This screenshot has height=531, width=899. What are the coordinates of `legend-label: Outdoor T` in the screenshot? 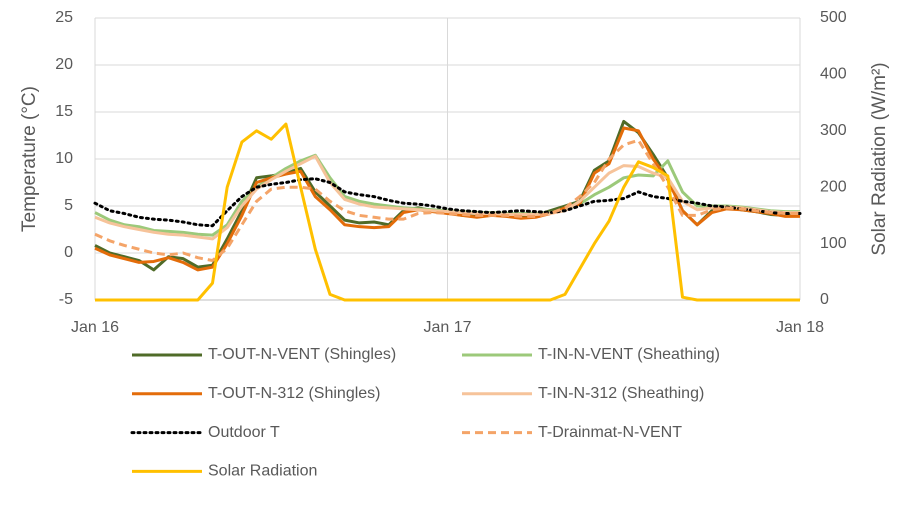 It's located at (244, 432).